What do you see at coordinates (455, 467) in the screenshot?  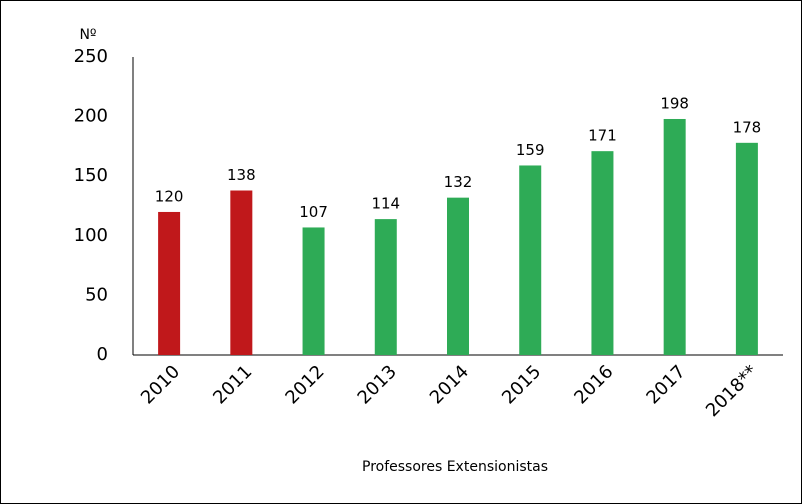 I see `x-axis-label: Professores Extensionistas` at bounding box center [455, 467].